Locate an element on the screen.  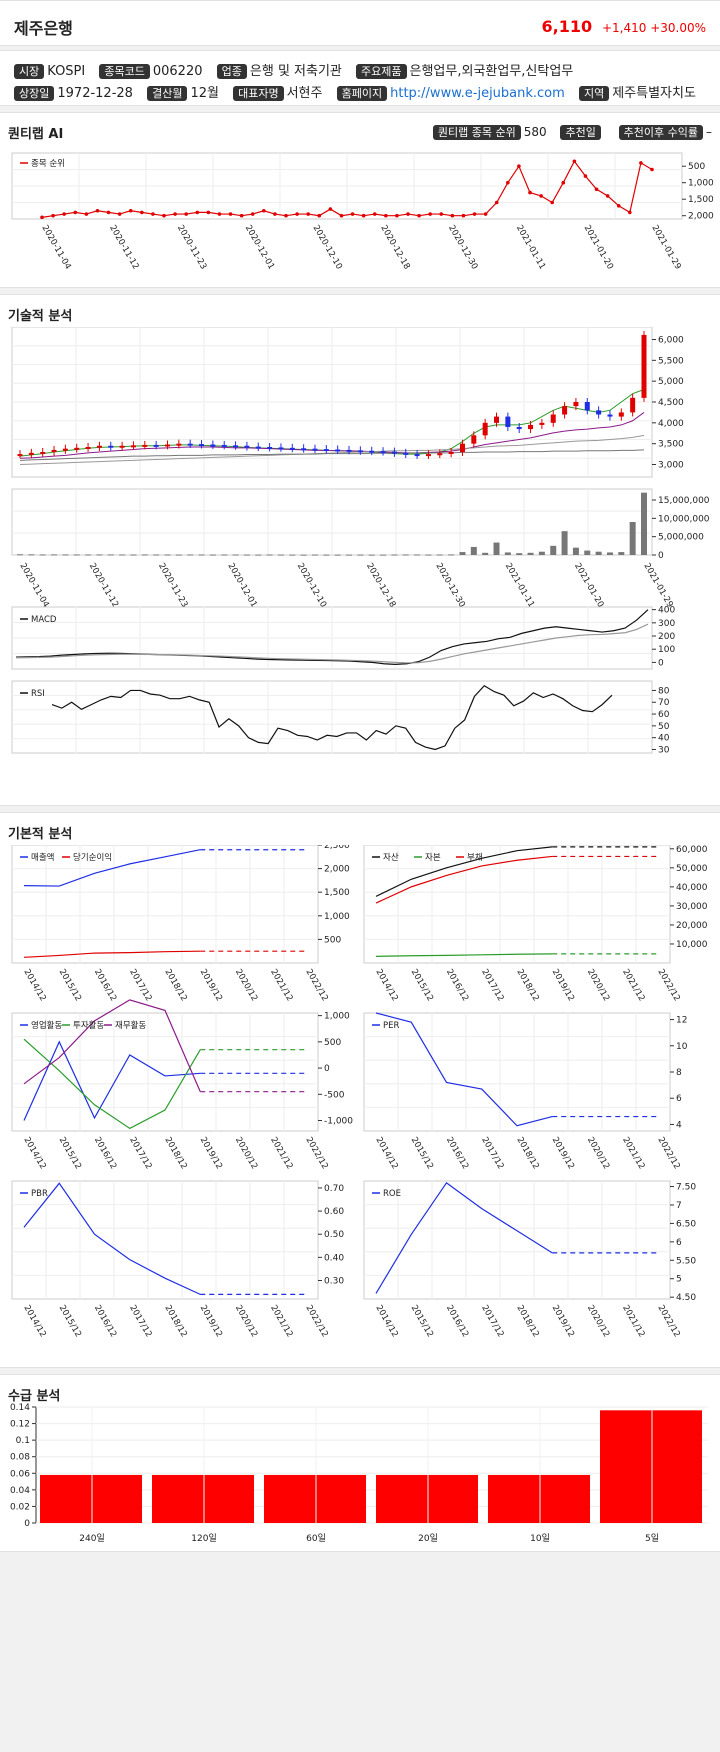
tech-x-tick-label: 2021-01-20 is located at coordinates (588, 586).